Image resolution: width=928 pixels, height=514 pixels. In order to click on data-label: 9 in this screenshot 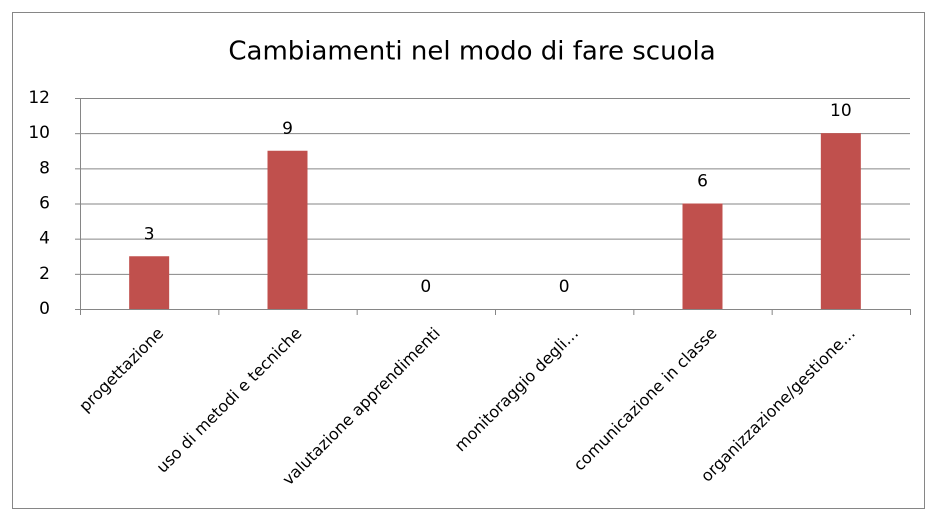, I will do `click(287, 129)`.